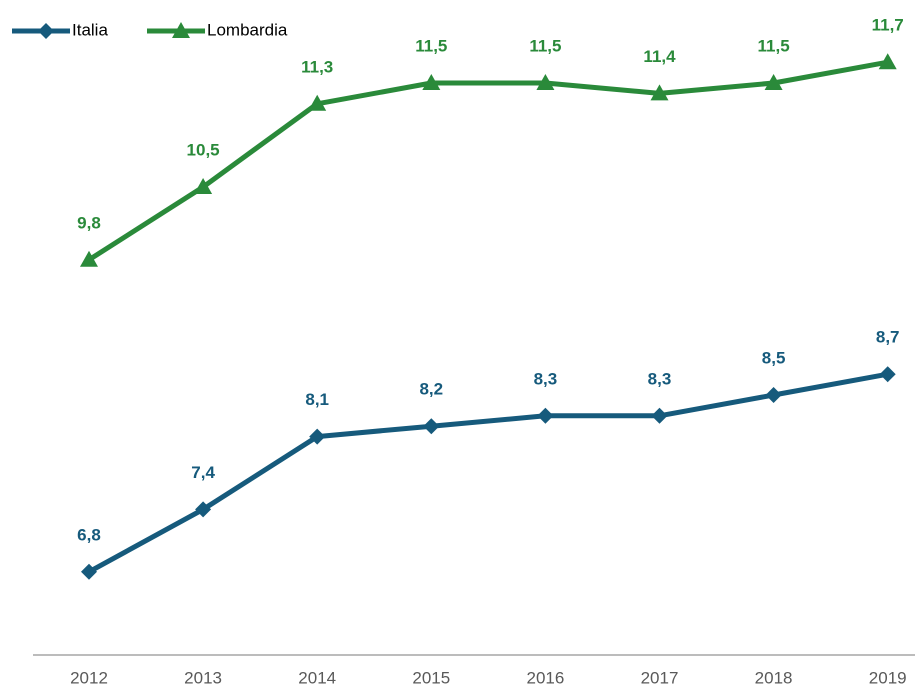  What do you see at coordinates (431, 389) in the screenshot?
I see `data-label: 8,2` at bounding box center [431, 389].